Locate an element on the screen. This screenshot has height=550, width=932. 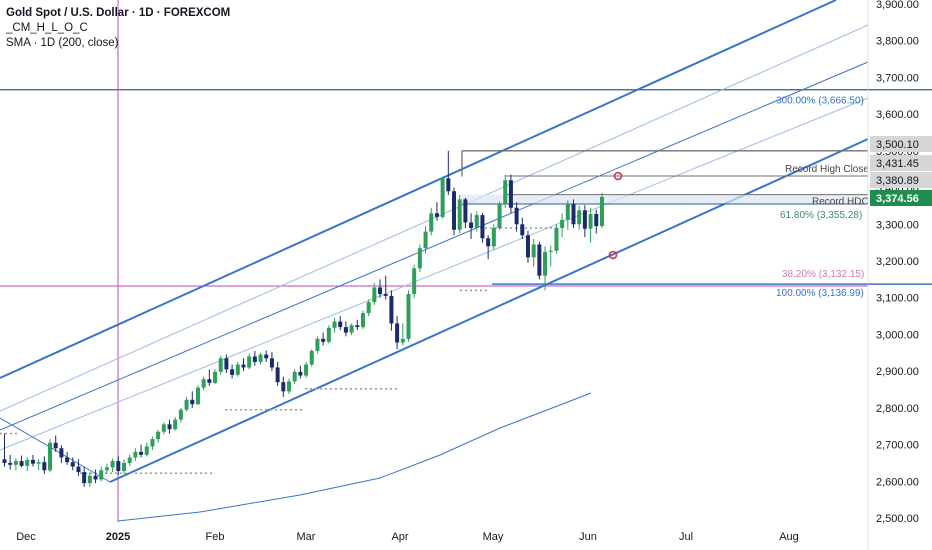
annotation-label: 100.00% (3,136.99) is located at coordinates (820, 293).